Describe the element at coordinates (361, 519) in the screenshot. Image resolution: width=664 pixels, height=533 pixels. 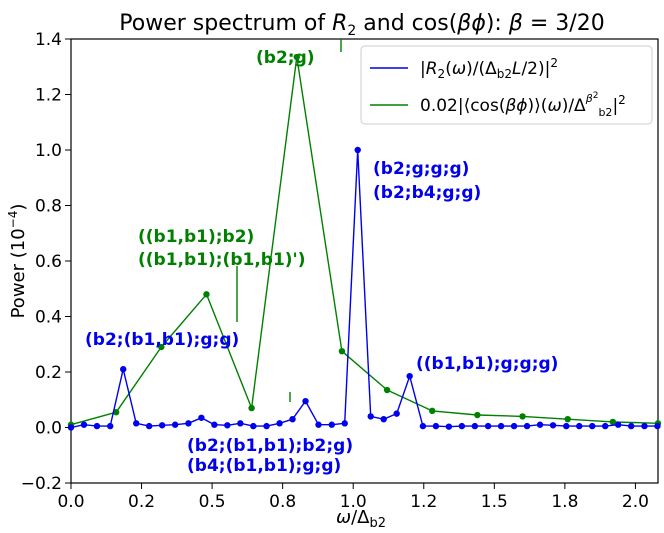
I see `x-axis-label: ω/Δb2` at that location.